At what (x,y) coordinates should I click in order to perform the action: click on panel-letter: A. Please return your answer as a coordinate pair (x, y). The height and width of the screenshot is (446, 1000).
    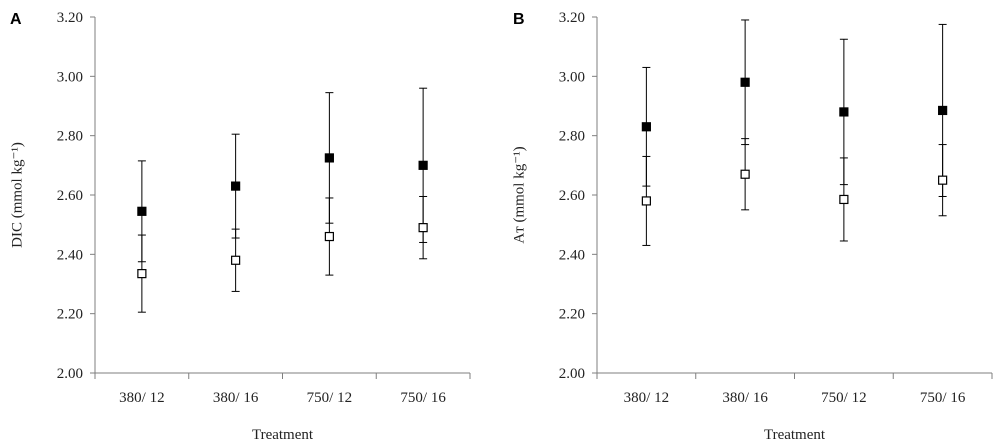
    Looking at the image, I should click on (16, 19).